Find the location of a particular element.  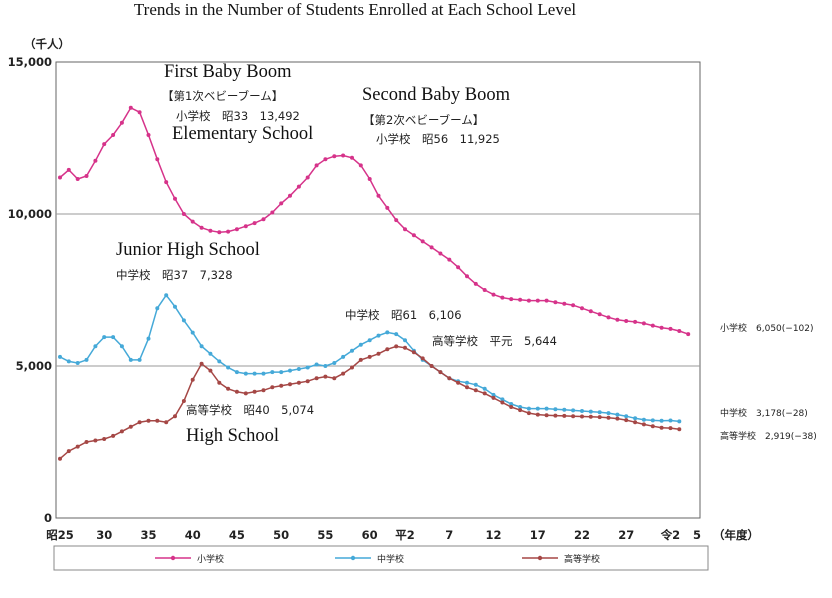

x-tick-label-1: 30 is located at coordinates (104, 535).